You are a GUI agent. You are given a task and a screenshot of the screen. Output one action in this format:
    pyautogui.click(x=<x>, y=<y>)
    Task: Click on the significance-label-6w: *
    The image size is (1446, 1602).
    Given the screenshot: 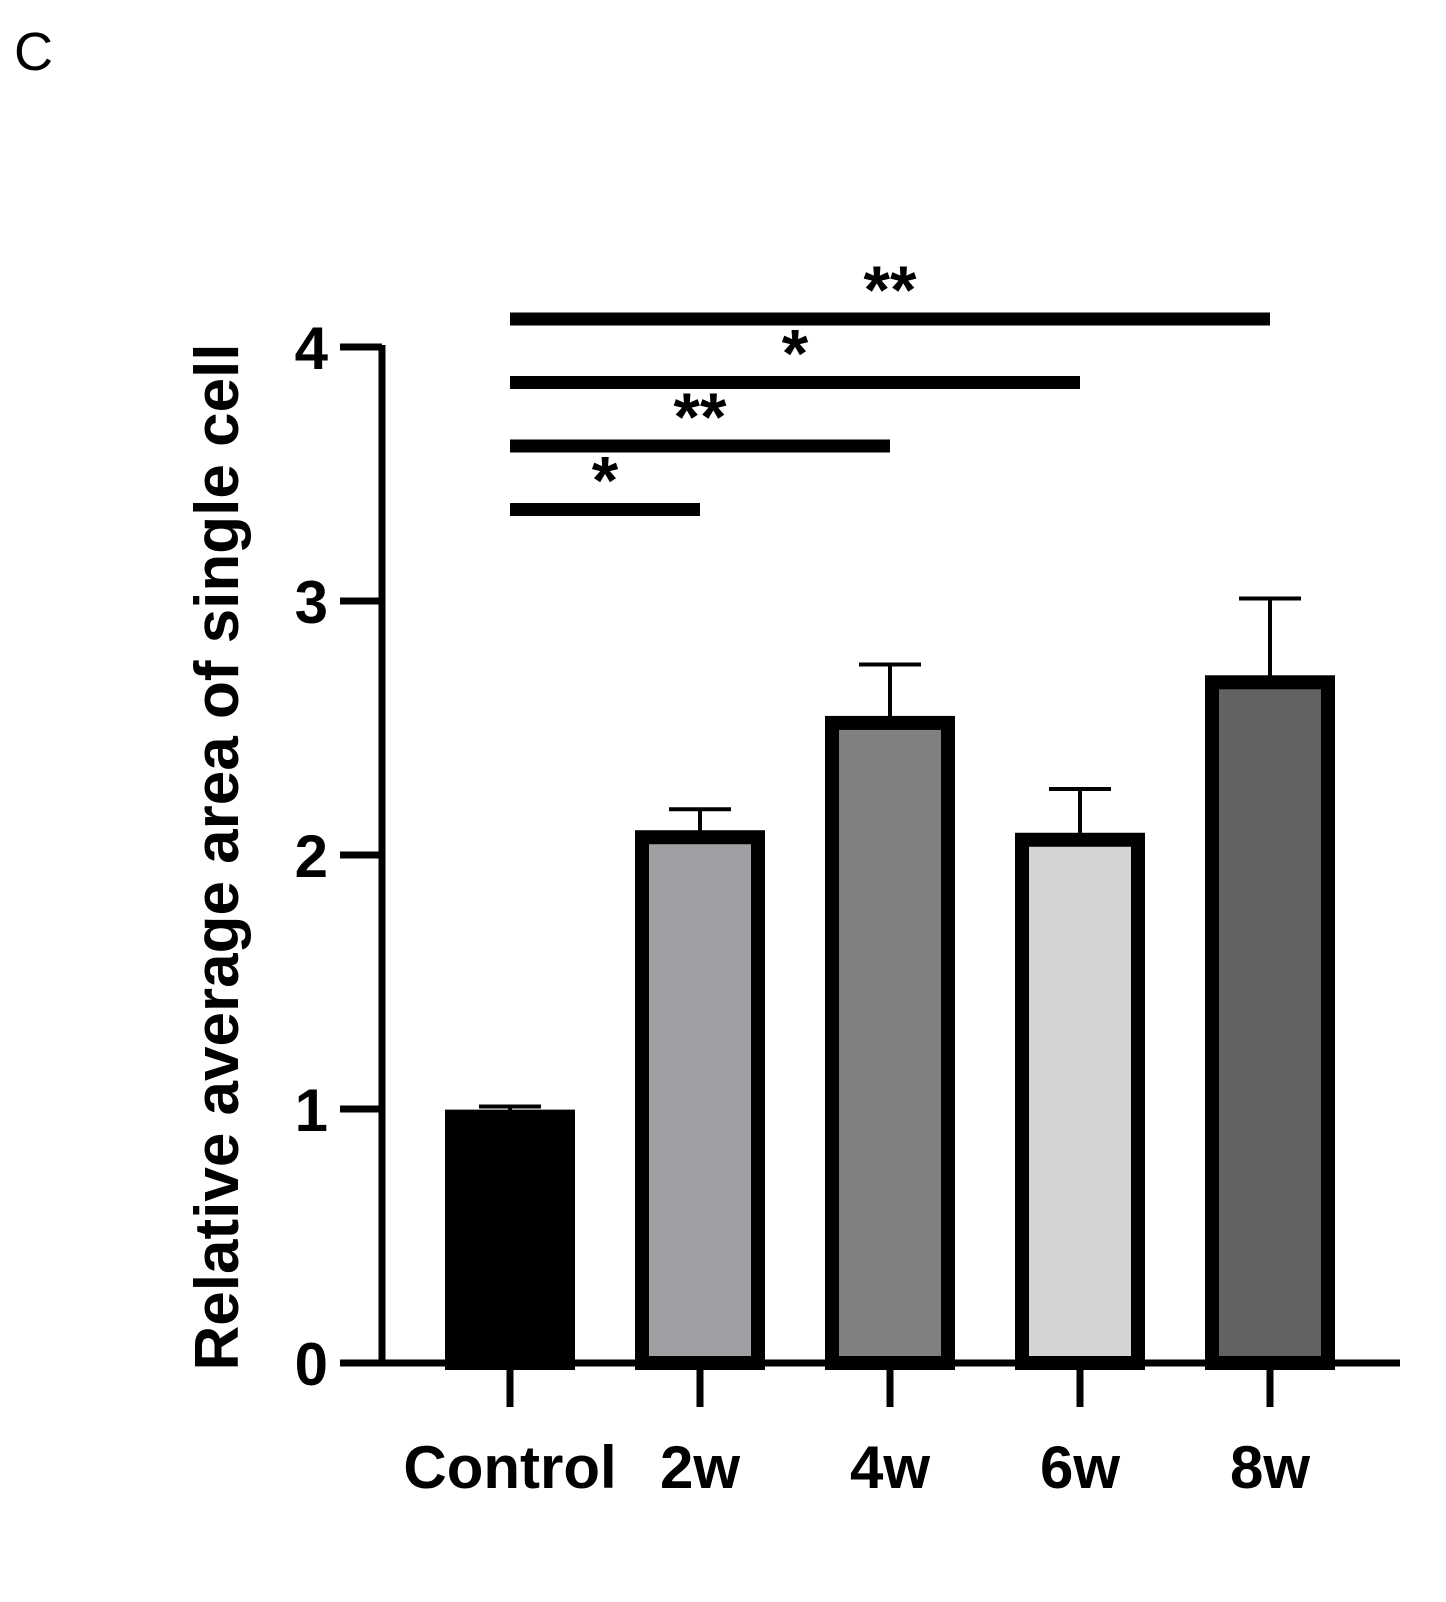 What is the action you would take?
    pyautogui.click(x=795, y=354)
    